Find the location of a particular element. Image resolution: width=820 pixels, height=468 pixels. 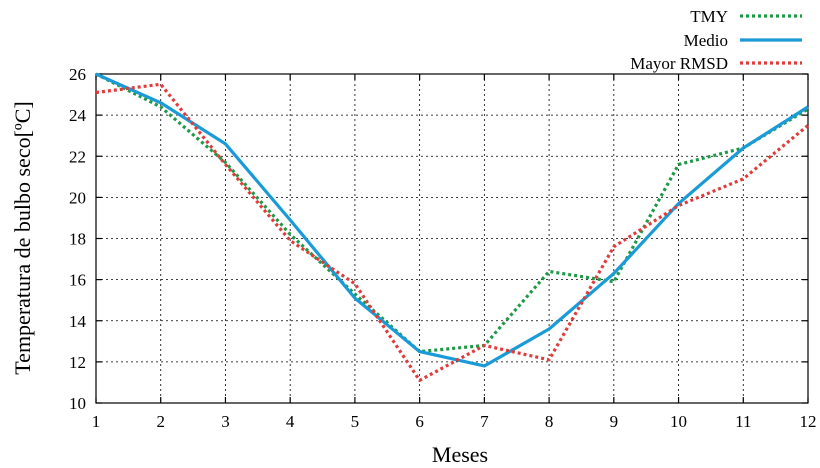

x-tick-label: 6 is located at coordinates (419, 421).